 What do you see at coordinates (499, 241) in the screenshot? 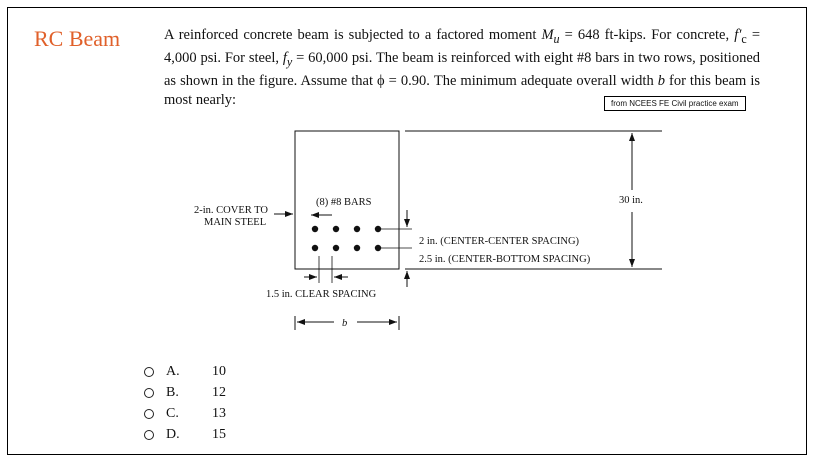
I see `cc-spacing-label: 2 in. (CENTER-CENTER SPACING)` at bounding box center [499, 241].